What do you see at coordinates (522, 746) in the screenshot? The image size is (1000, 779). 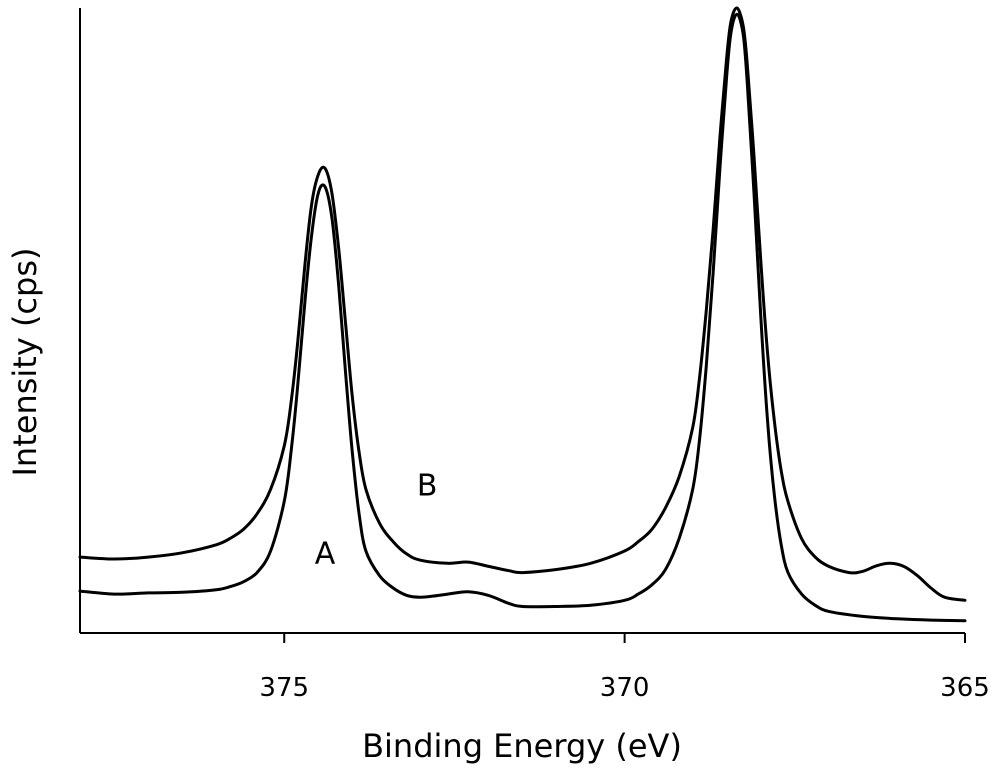 I see `x-axis-title: Binding Energy (eV)` at bounding box center [522, 746].